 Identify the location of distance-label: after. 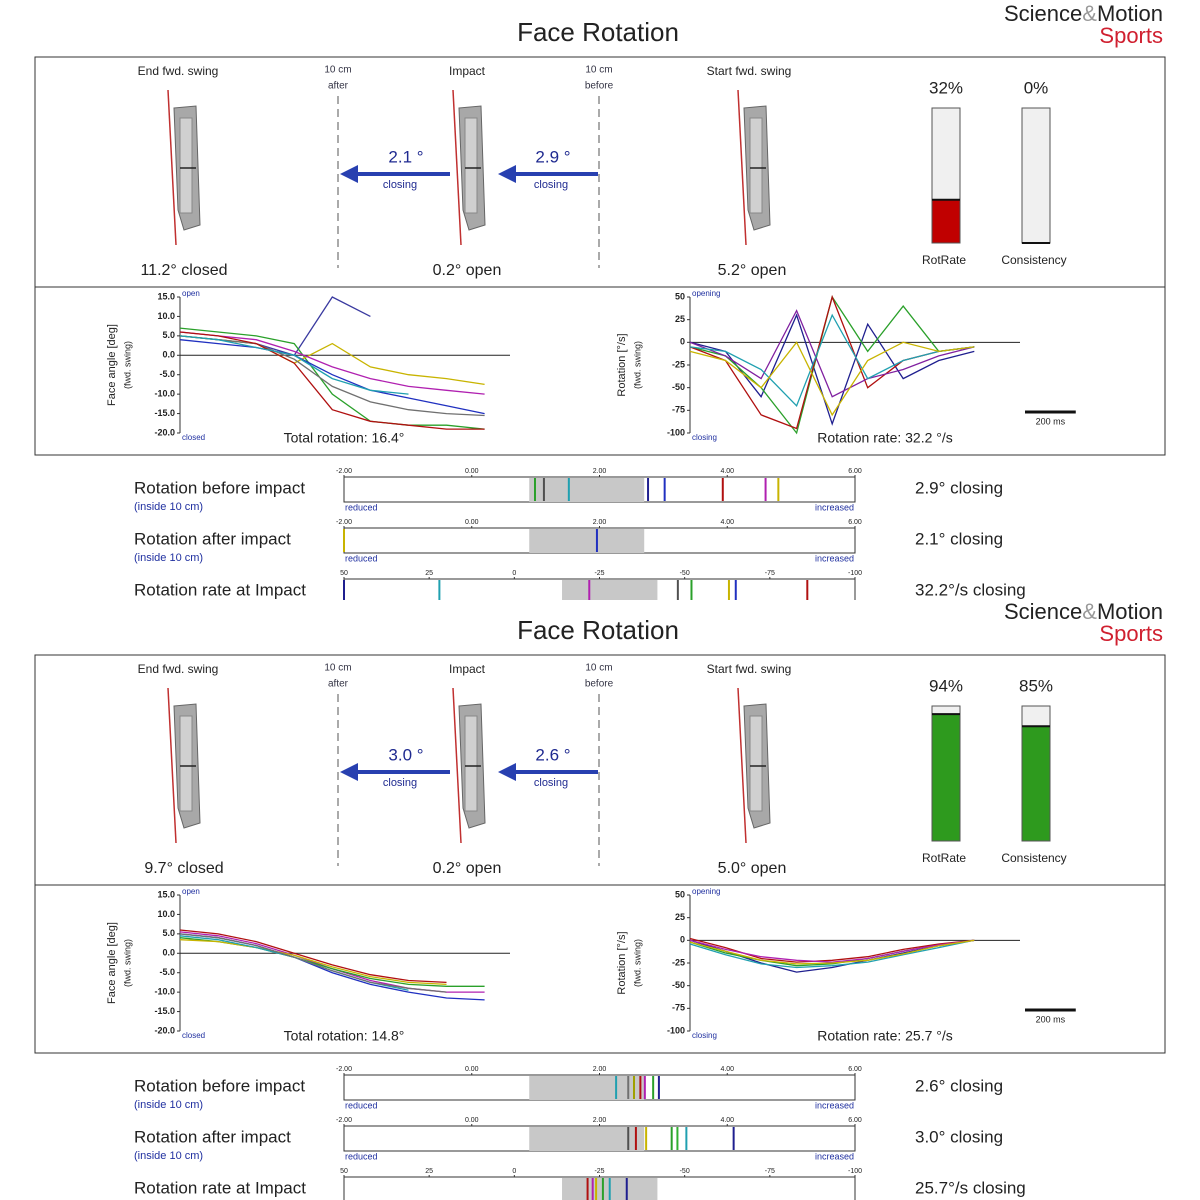
(338, 684).